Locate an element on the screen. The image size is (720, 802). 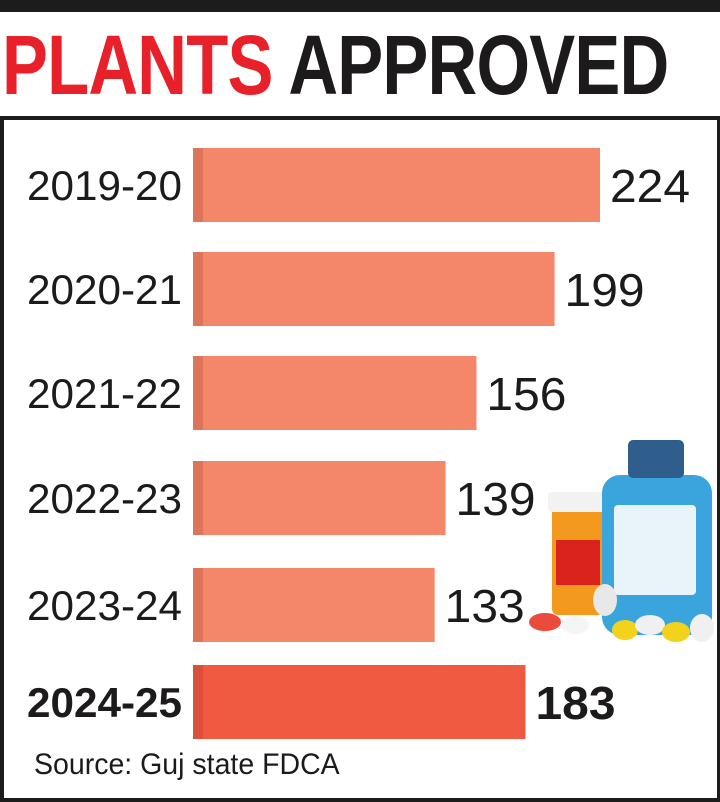
source-note: Source: Guj state FDCA is located at coordinates (187, 764).